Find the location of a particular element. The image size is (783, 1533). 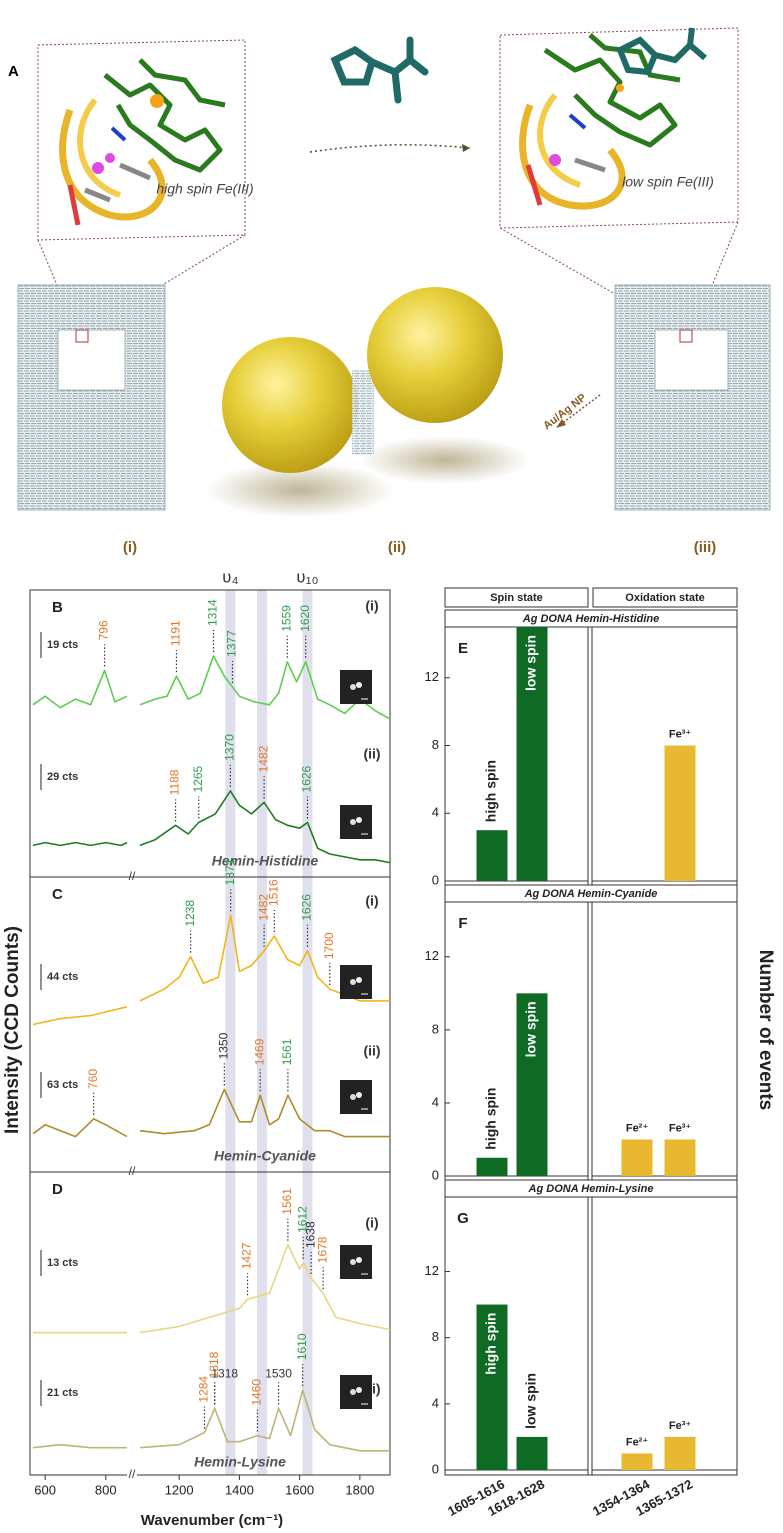

peak-label: 1610 is located at coordinates (302, 1346).